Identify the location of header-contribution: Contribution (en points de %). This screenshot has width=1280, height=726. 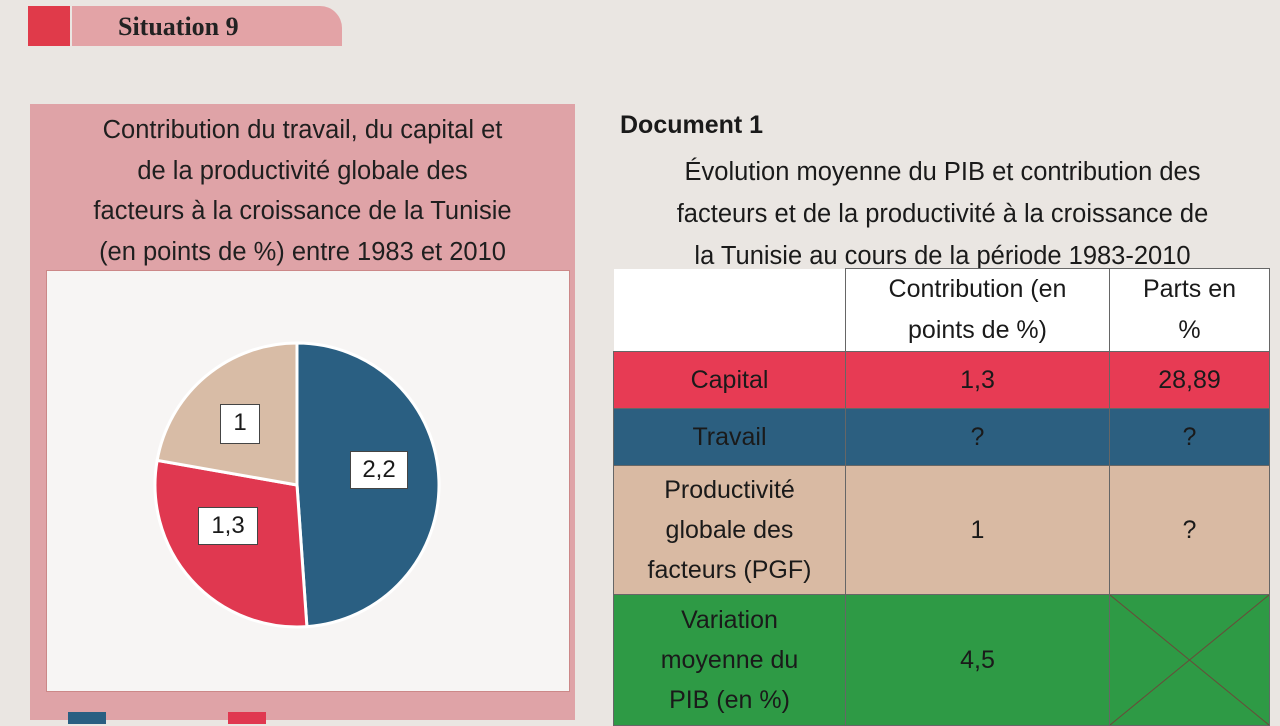
(977, 310).